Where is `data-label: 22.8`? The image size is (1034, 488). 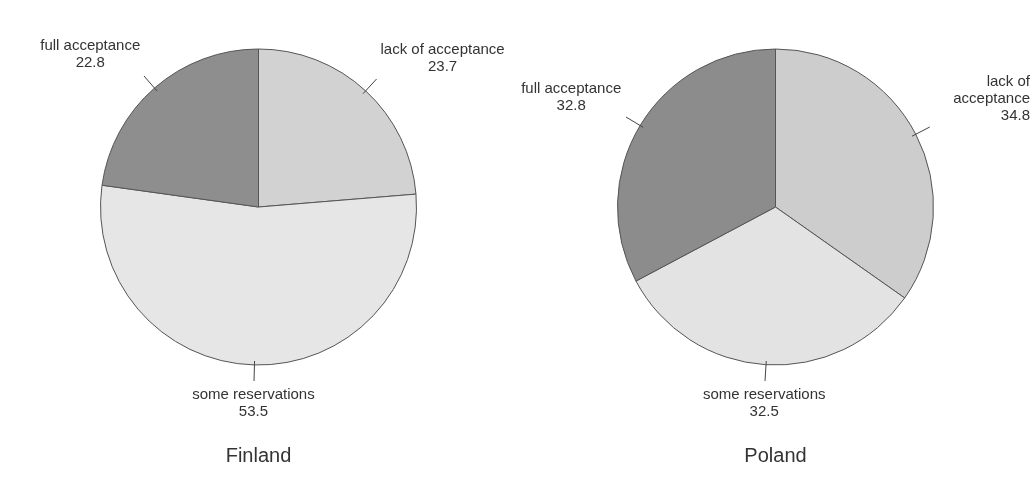
data-label: 22.8 is located at coordinates (90, 62).